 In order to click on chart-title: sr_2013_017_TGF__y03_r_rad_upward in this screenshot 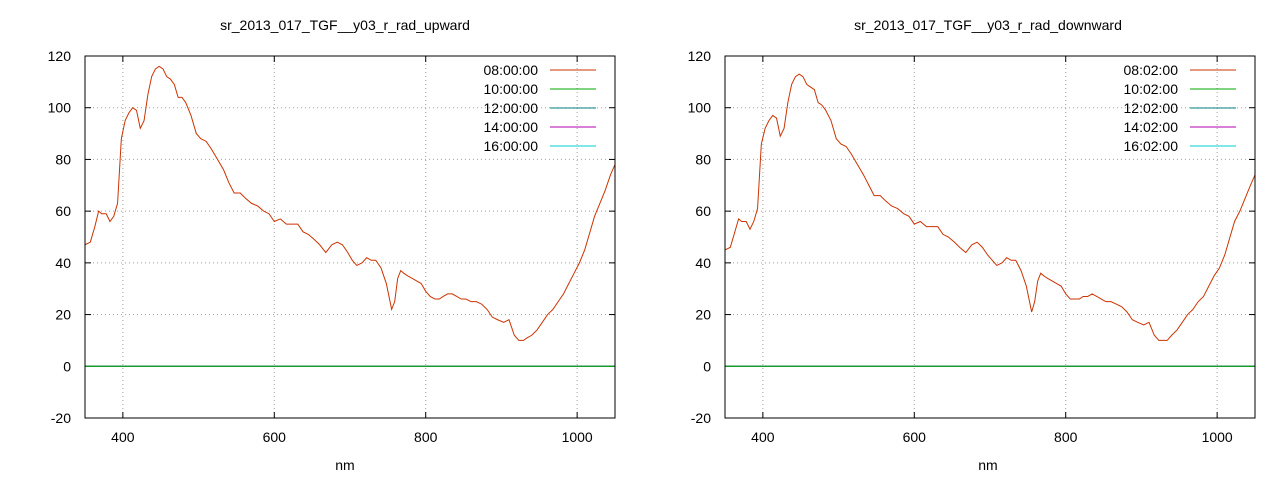, I will do `click(345, 25)`.